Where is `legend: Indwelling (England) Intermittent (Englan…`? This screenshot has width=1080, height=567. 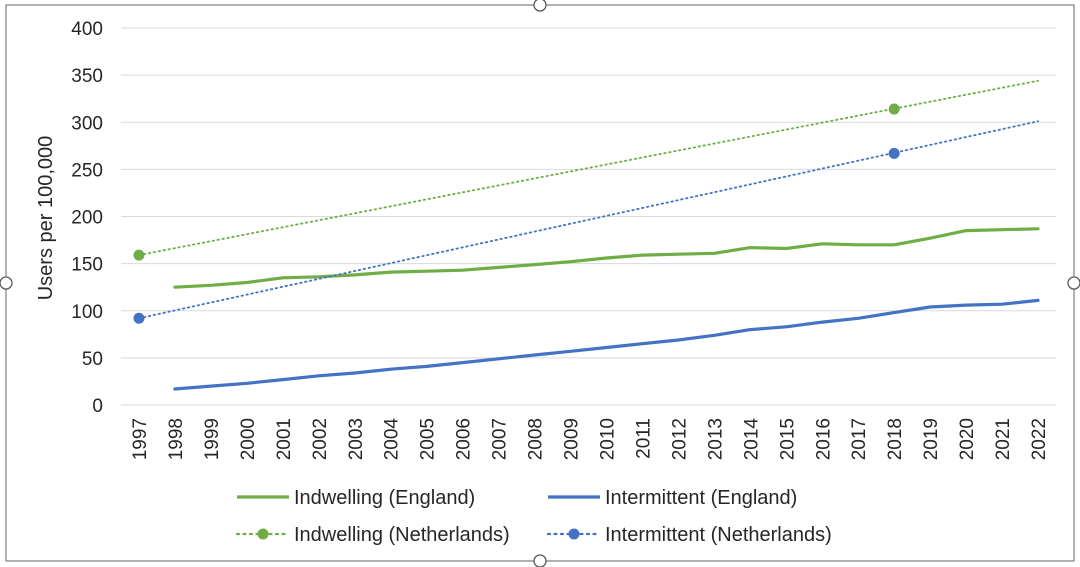 legend: Indwelling (England) Intermittent (Englan… is located at coordinates (533, 516).